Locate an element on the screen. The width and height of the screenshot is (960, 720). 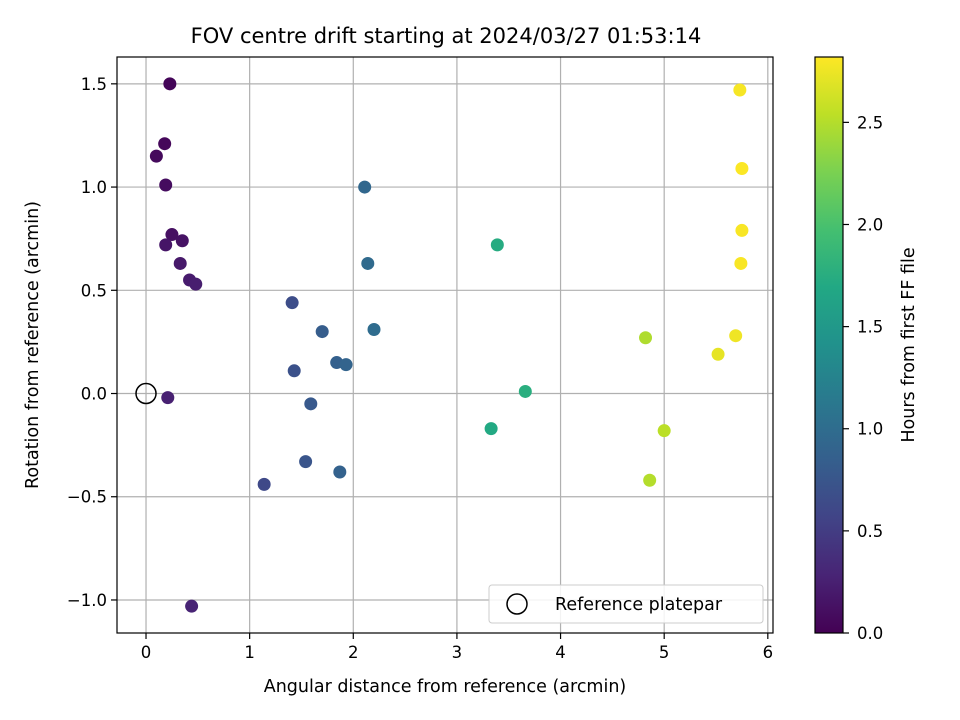
x-axis-label: Angular distance from reference (arcmin) is located at coordinates (445, 687).